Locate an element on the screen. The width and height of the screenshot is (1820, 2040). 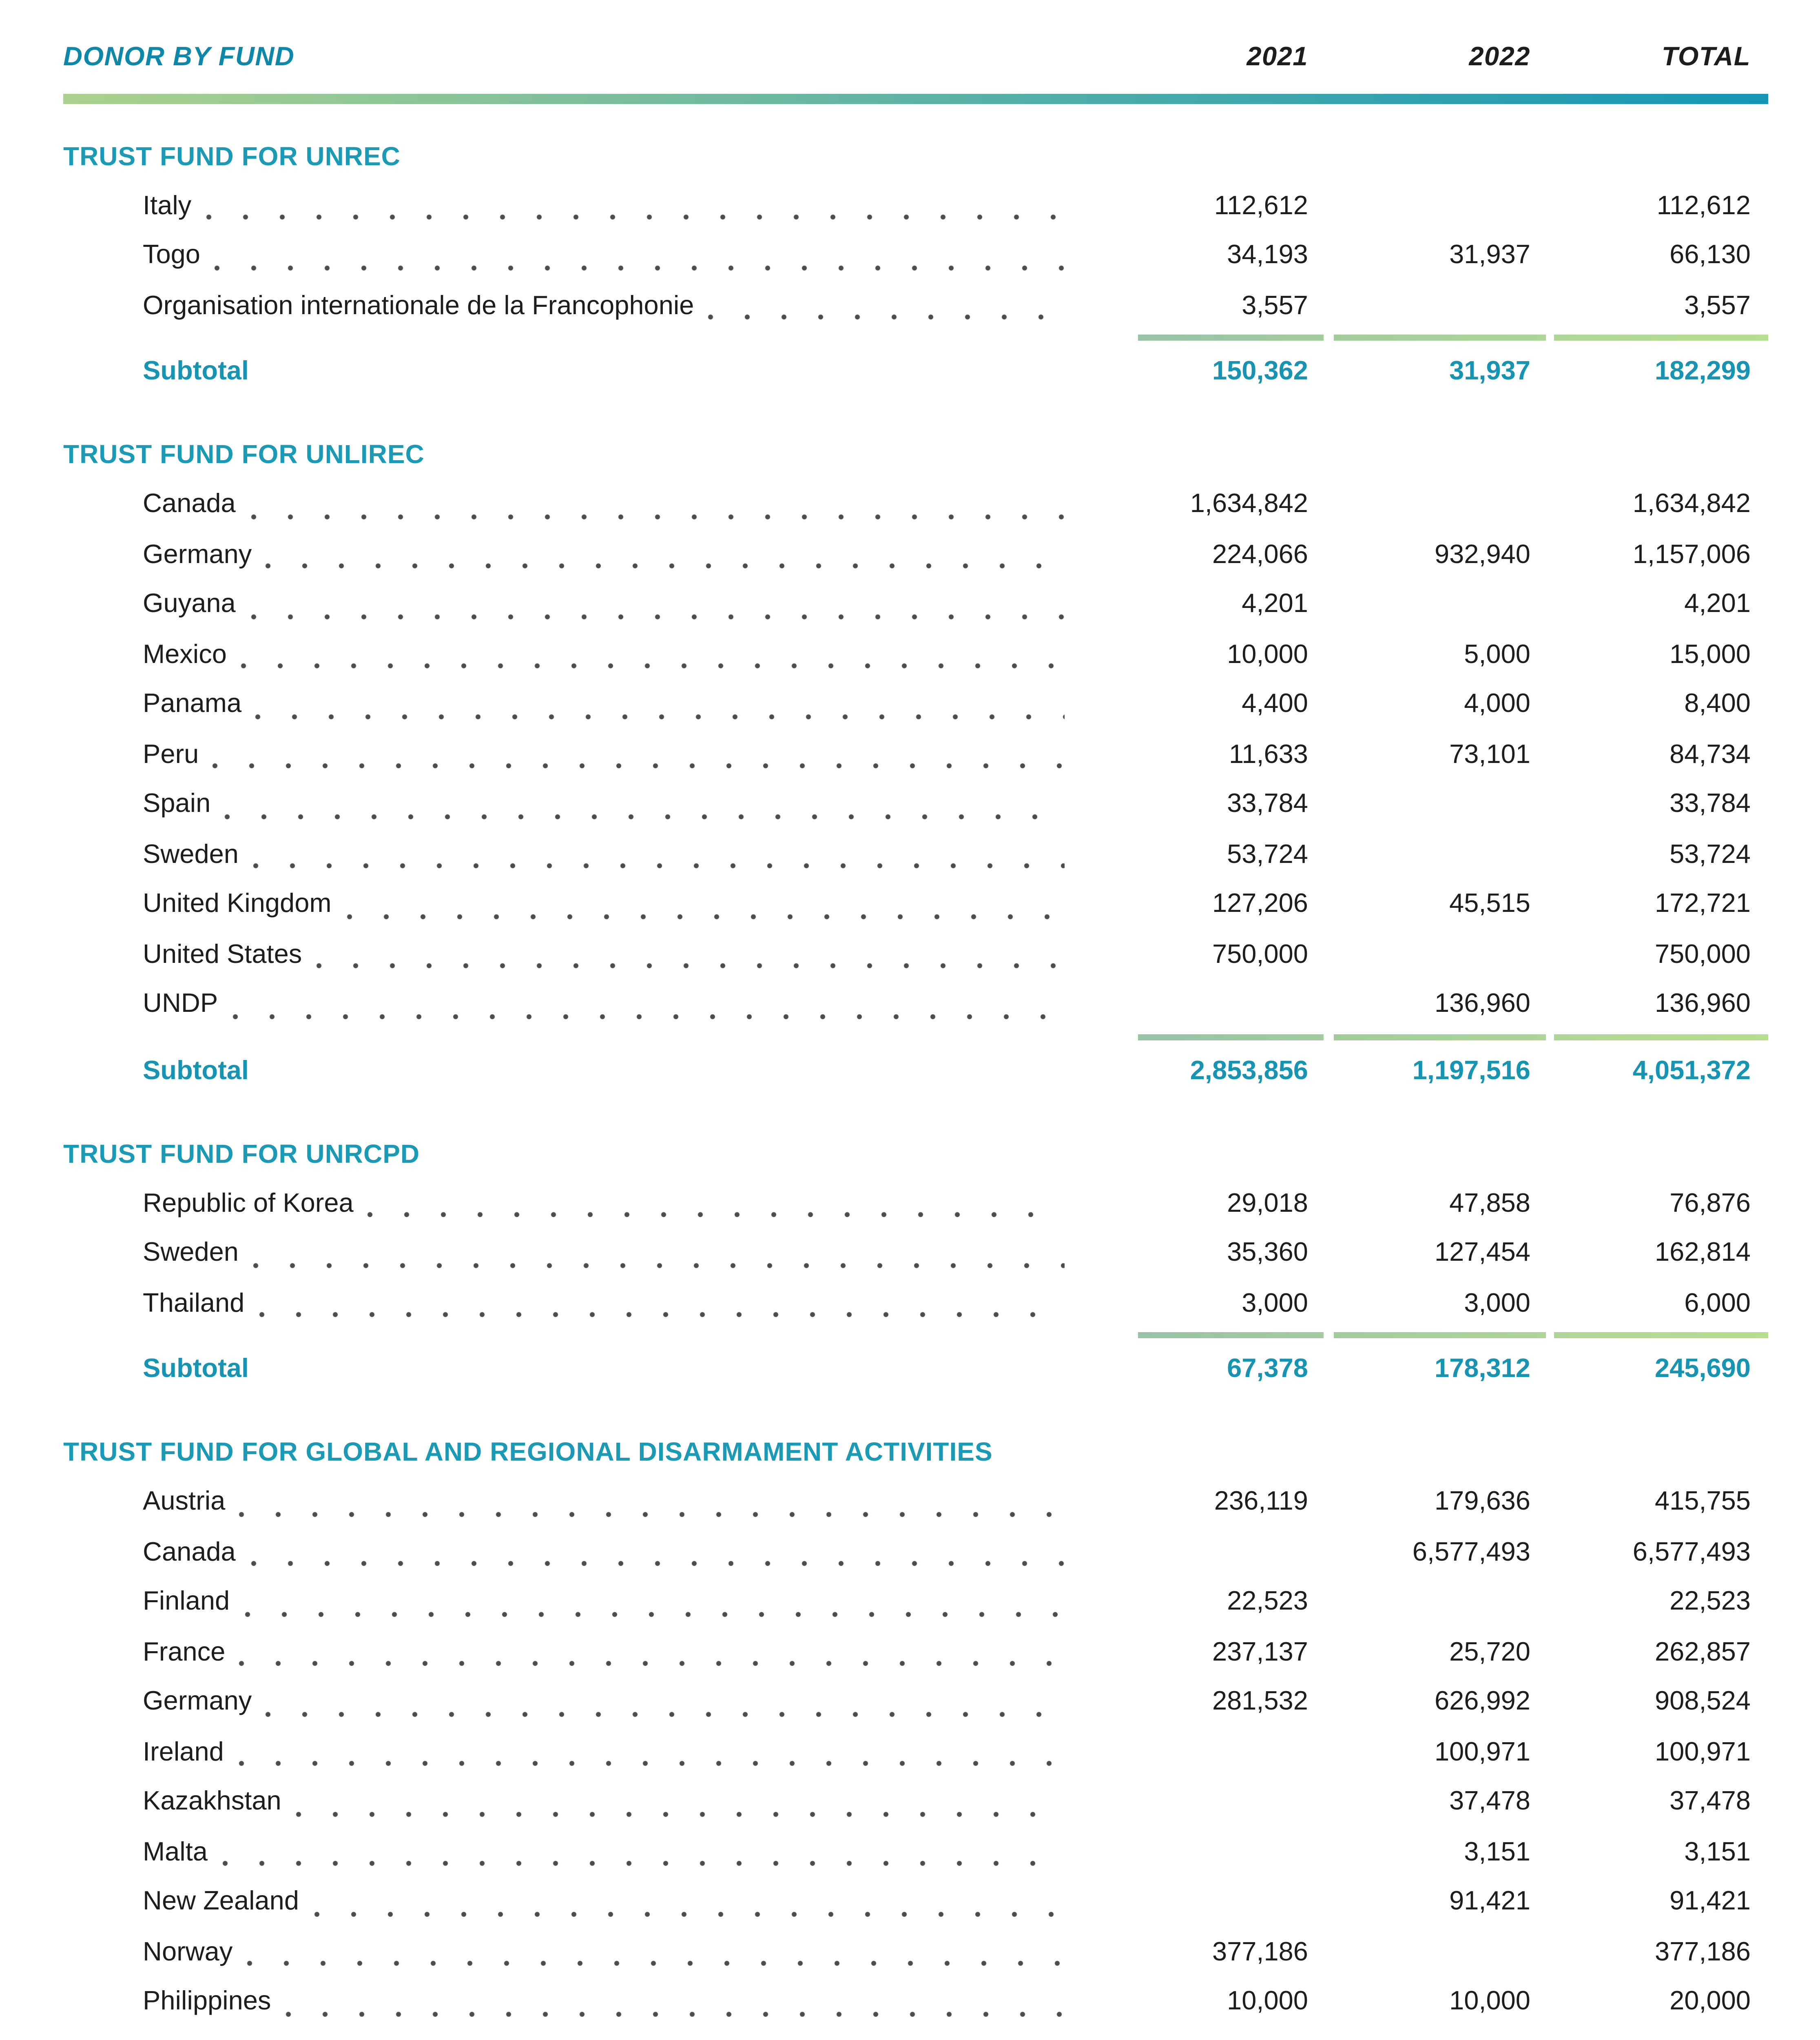
amount-2022: 25,720 is located at coordinates (1490, 1650).